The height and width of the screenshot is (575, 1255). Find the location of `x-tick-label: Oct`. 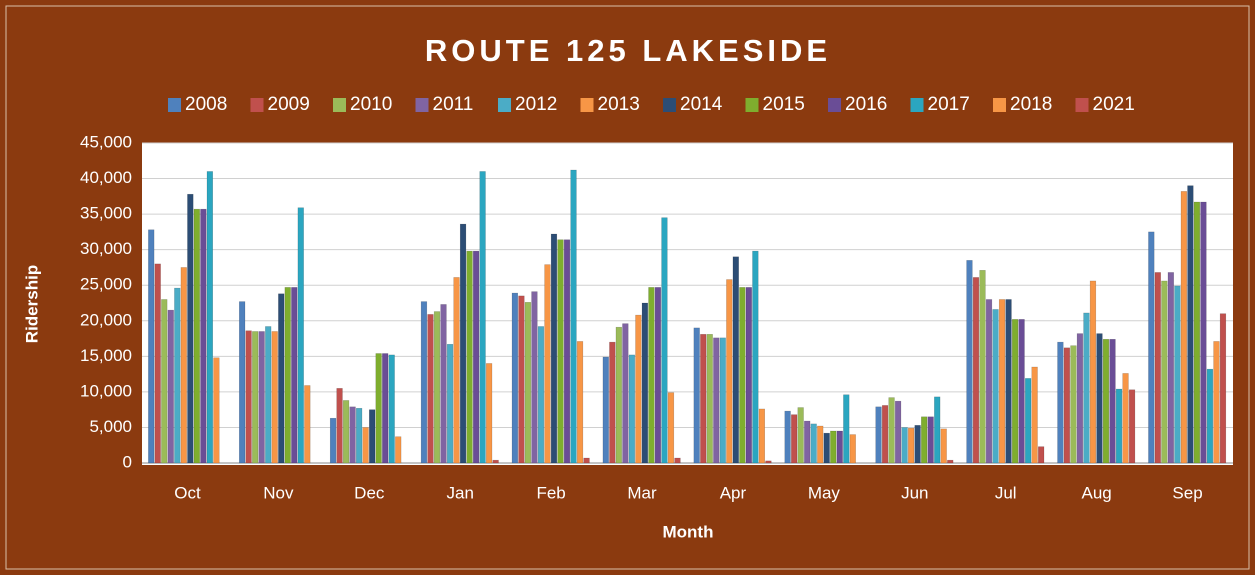

x-tick-label: Oct is located at coordinates (187, 492).